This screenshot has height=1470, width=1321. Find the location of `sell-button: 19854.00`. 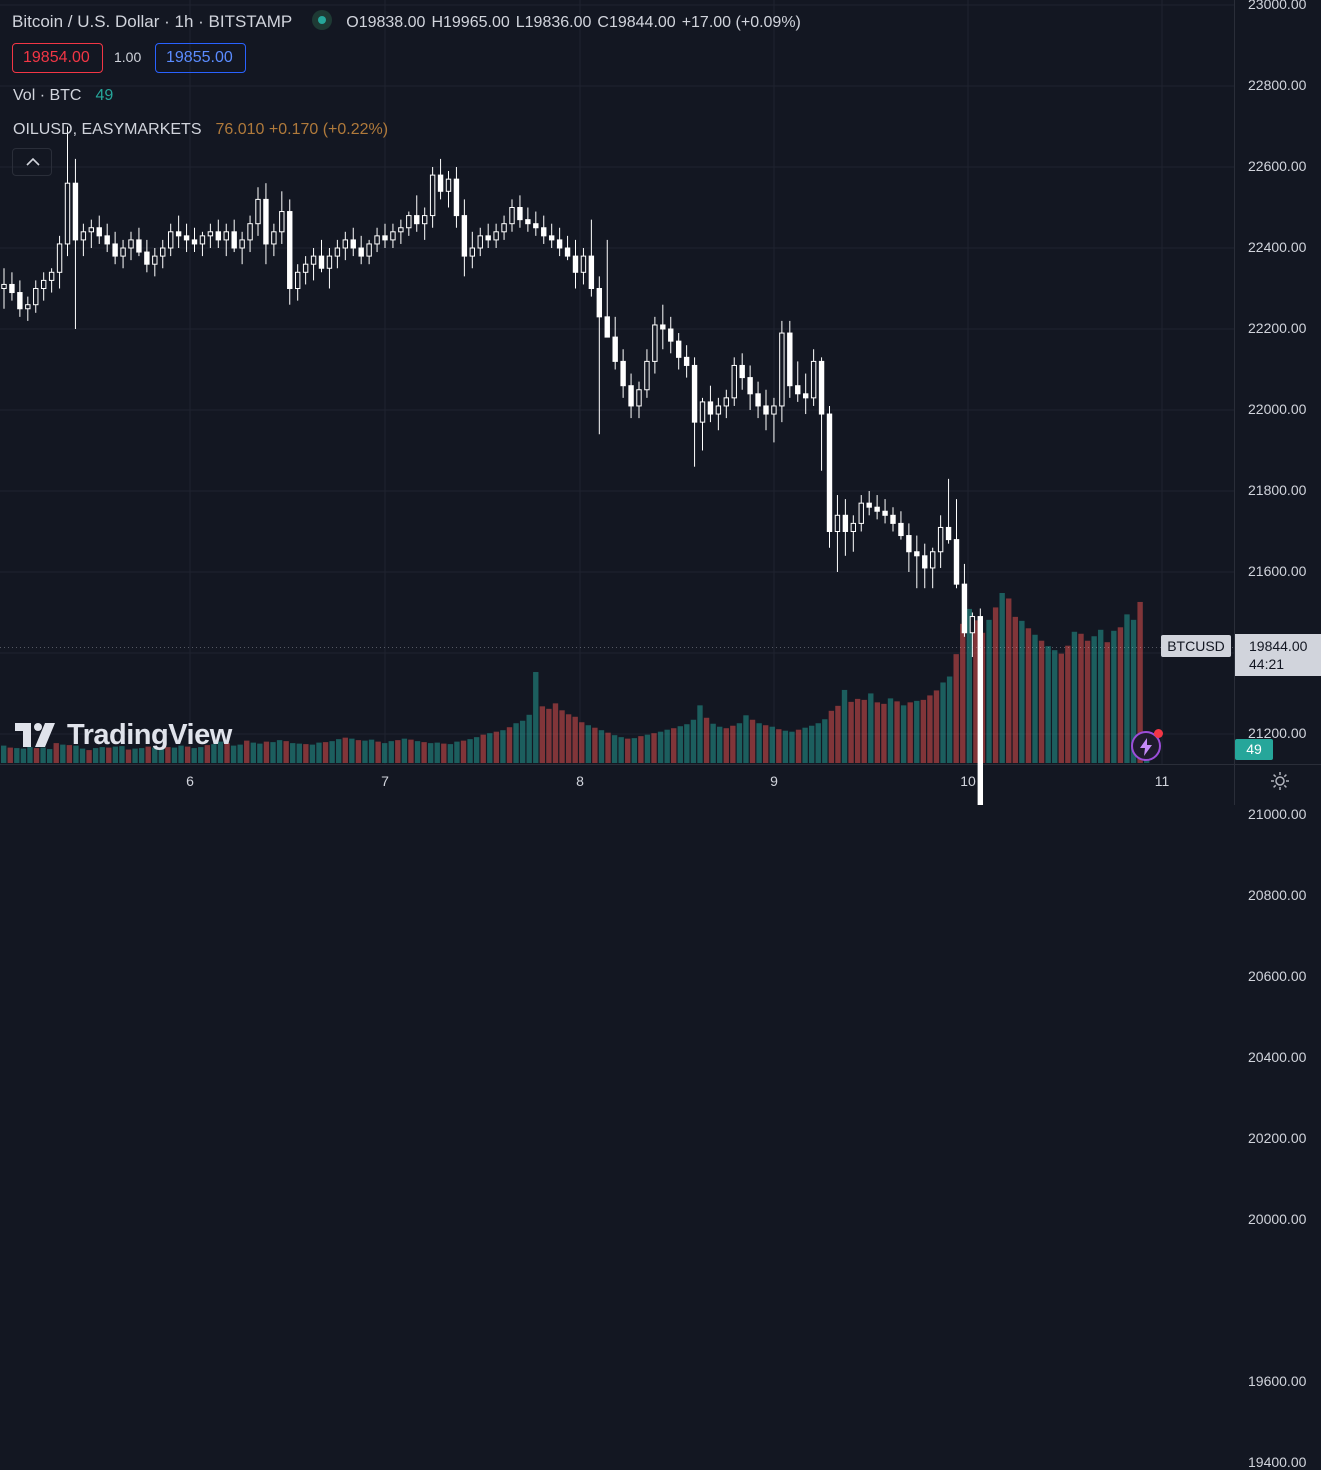

sell-button: 19854.00 is located at coordinates (57, 58).